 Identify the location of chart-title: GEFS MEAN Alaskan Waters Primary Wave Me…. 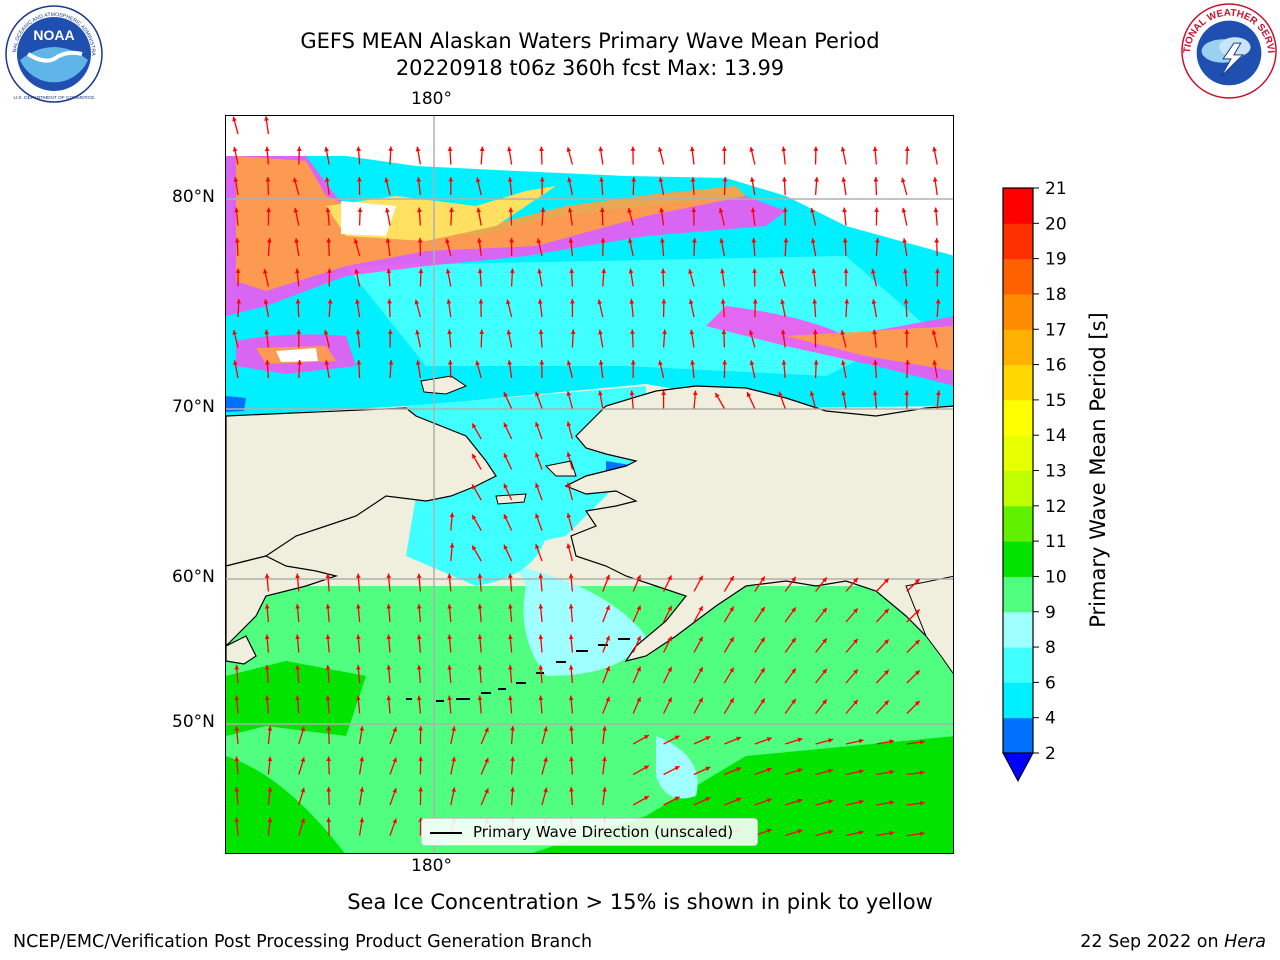
(590, 41).